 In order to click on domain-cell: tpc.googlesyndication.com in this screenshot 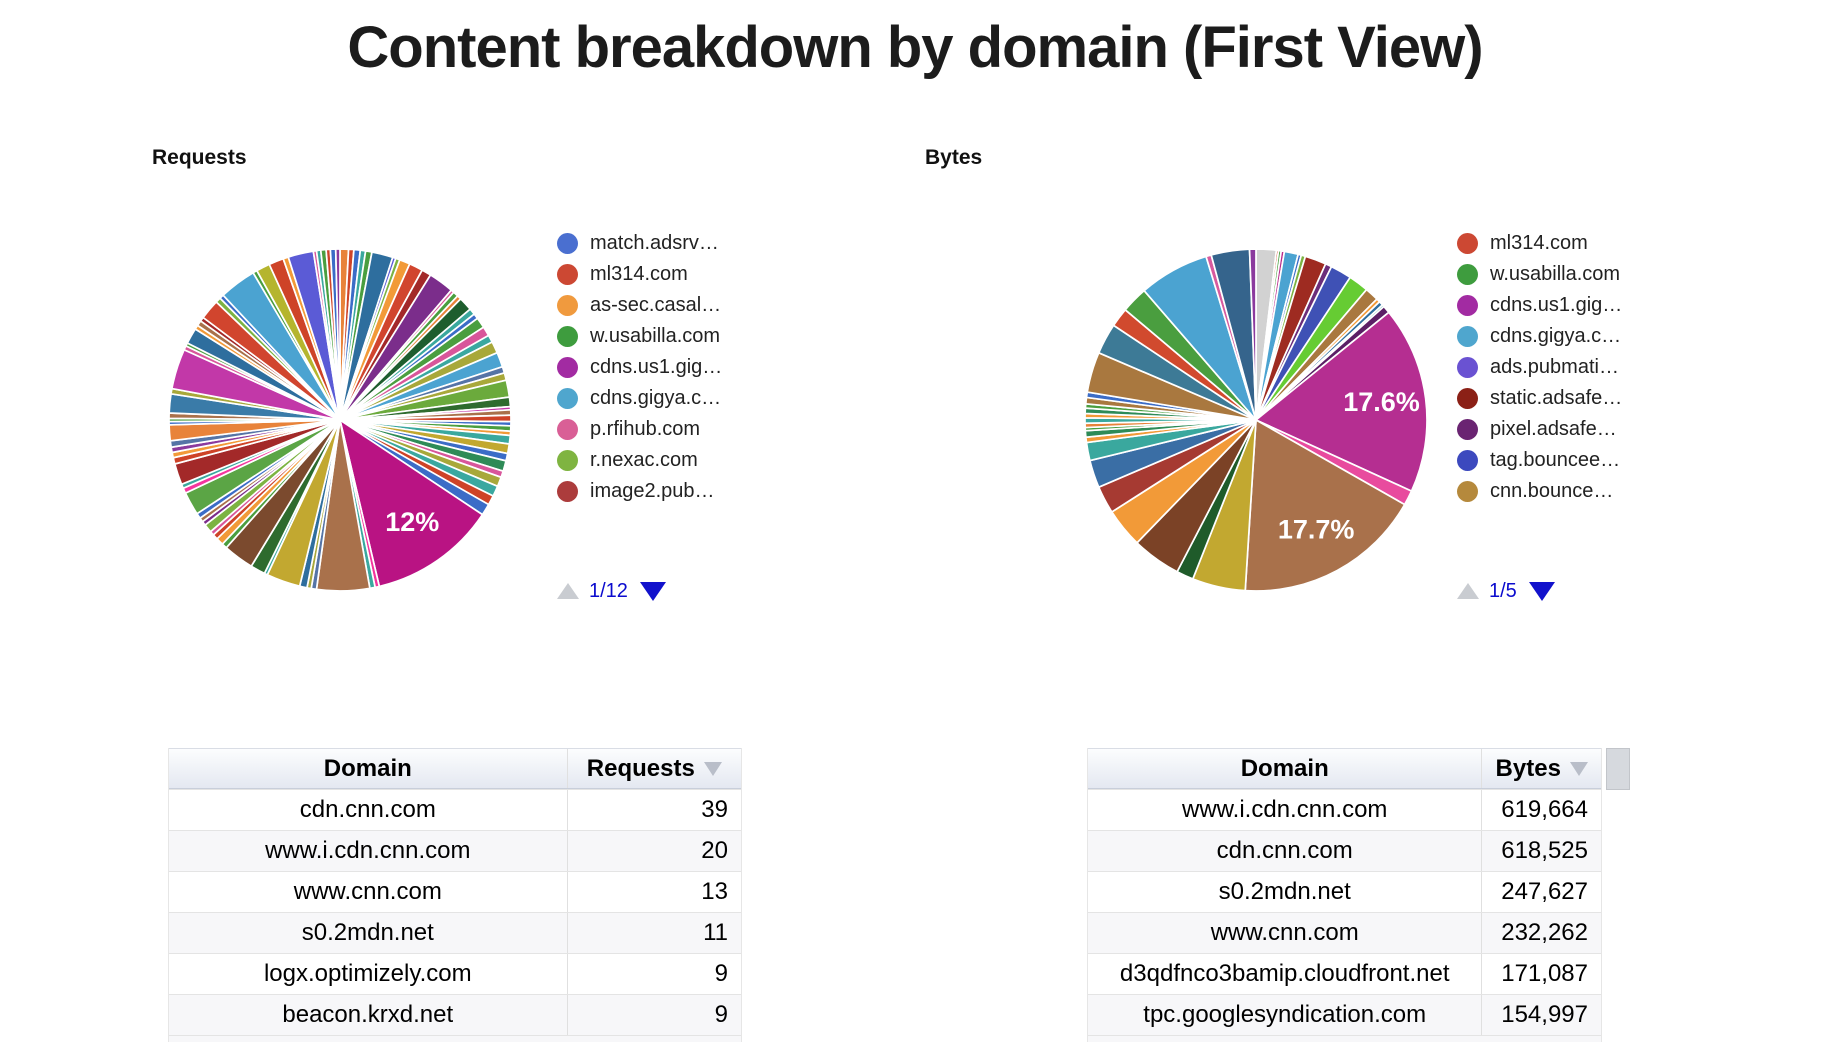, I will do `click(1285, 1015)`.